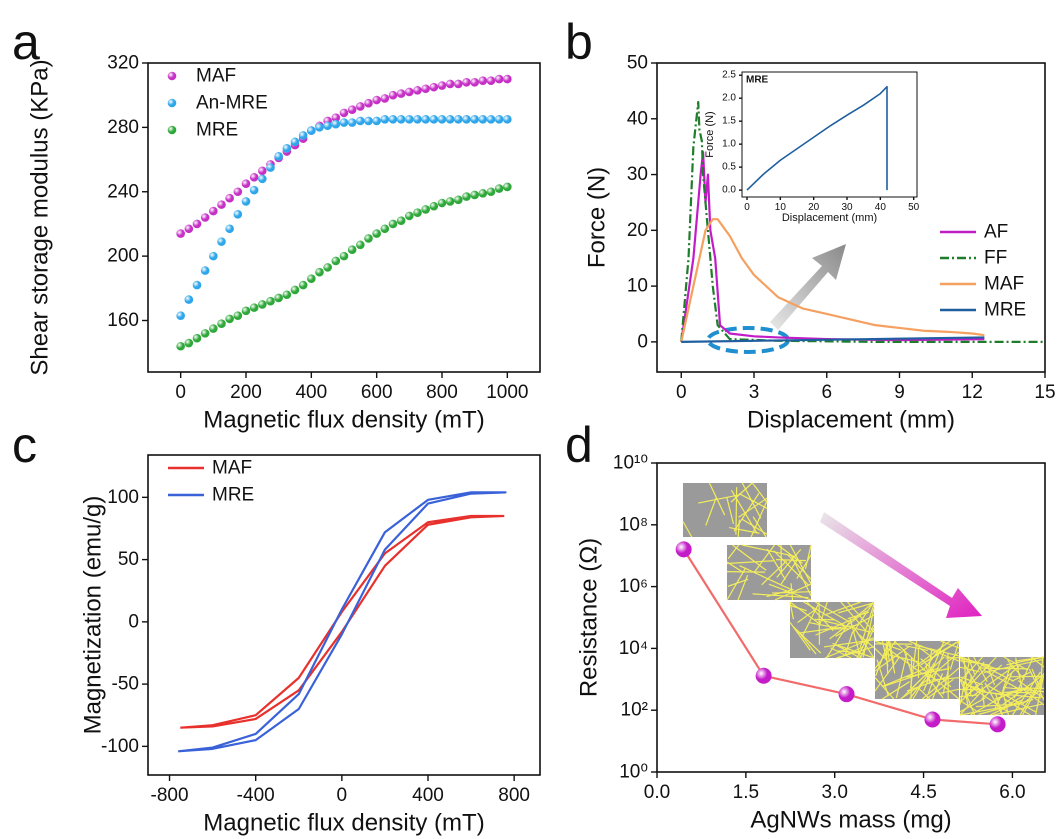 This screenshot has width=1059, height=839. What do you see at coordinates (754, 392) in the screenshot?
I see `x-tick-label: 3` at bounding box center [754, 392].